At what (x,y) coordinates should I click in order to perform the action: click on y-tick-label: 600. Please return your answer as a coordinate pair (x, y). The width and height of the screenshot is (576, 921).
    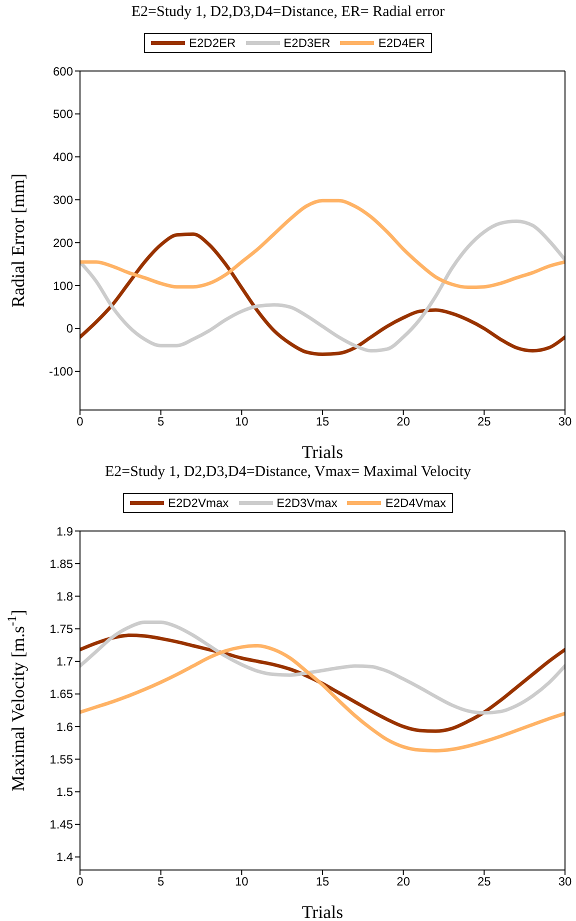
    Looking at the image, I should click on (63, 71).